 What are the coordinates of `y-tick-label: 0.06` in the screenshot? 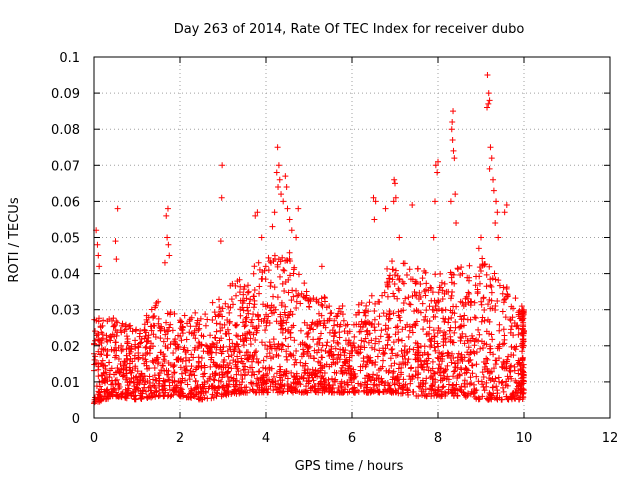 It's located at (65, 202).